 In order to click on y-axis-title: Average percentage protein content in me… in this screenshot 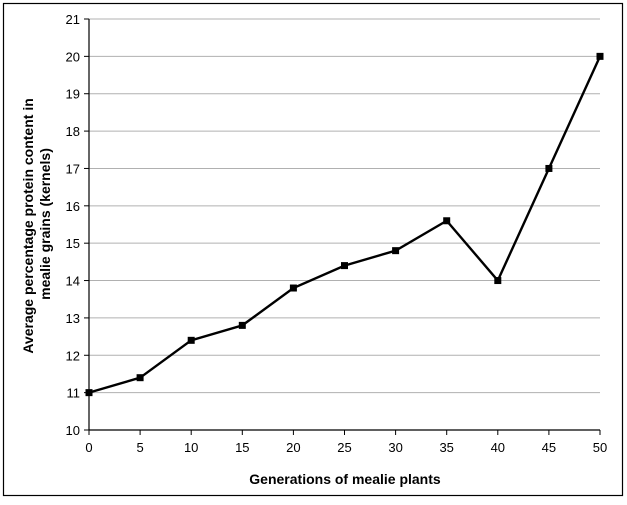, I will do `click(36, 223)`.